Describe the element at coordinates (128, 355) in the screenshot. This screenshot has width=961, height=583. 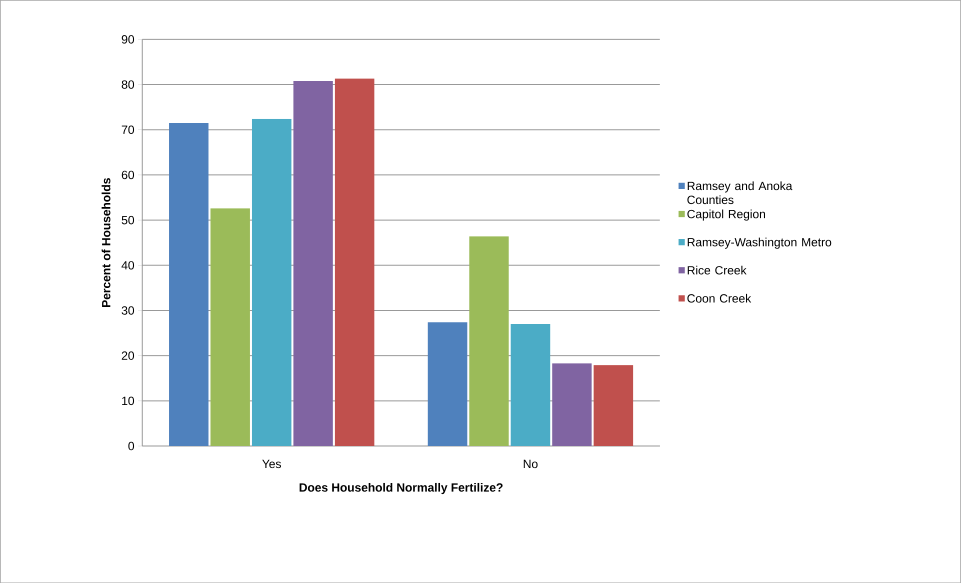
I see `y-tick-label: 20` at that location.